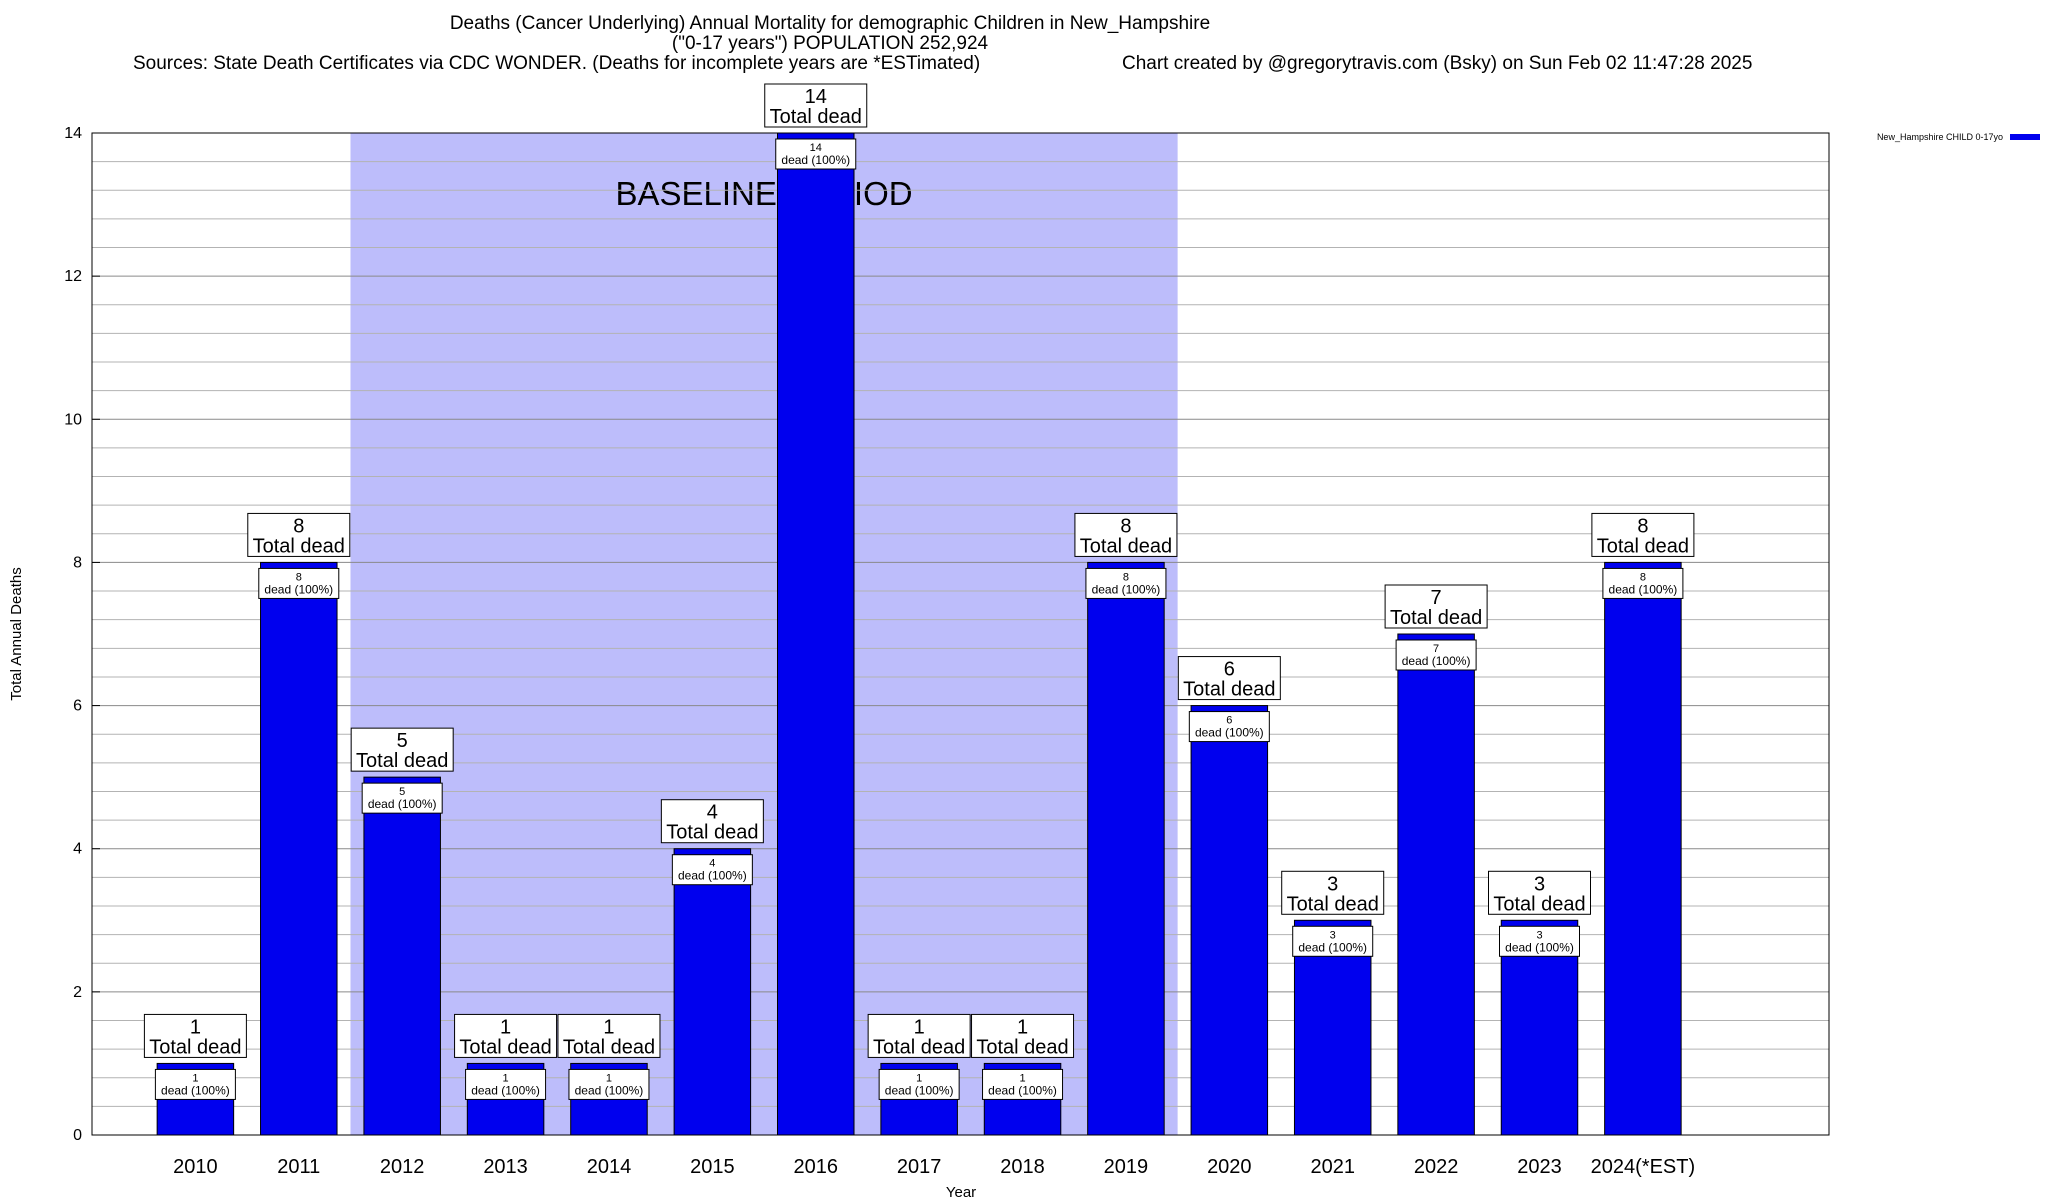 This screenshot has height=1200, width=2048. I want to click on x-tick-label: 2013, so click(505, 1167).